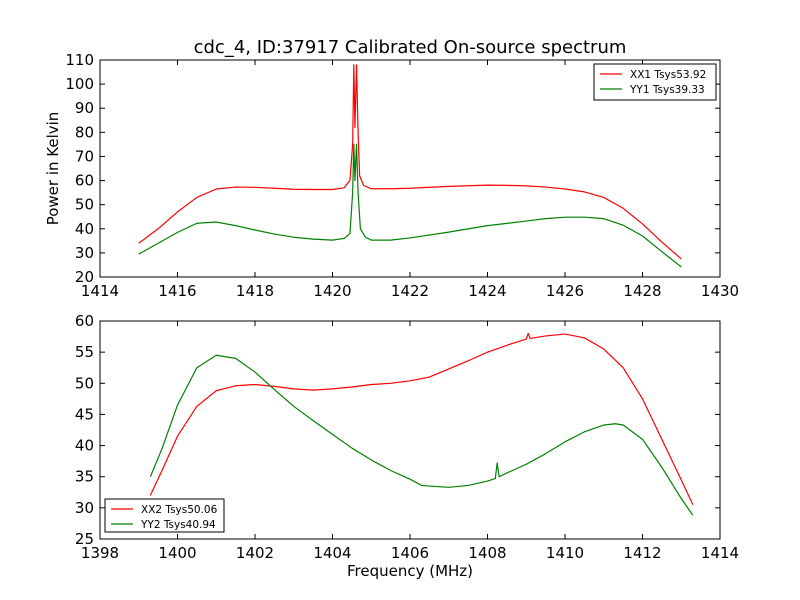 This screenshot has height=600, width=800. Describe the element at coordinates (410, 205) in the screenshot. I see `series-line` at that location.